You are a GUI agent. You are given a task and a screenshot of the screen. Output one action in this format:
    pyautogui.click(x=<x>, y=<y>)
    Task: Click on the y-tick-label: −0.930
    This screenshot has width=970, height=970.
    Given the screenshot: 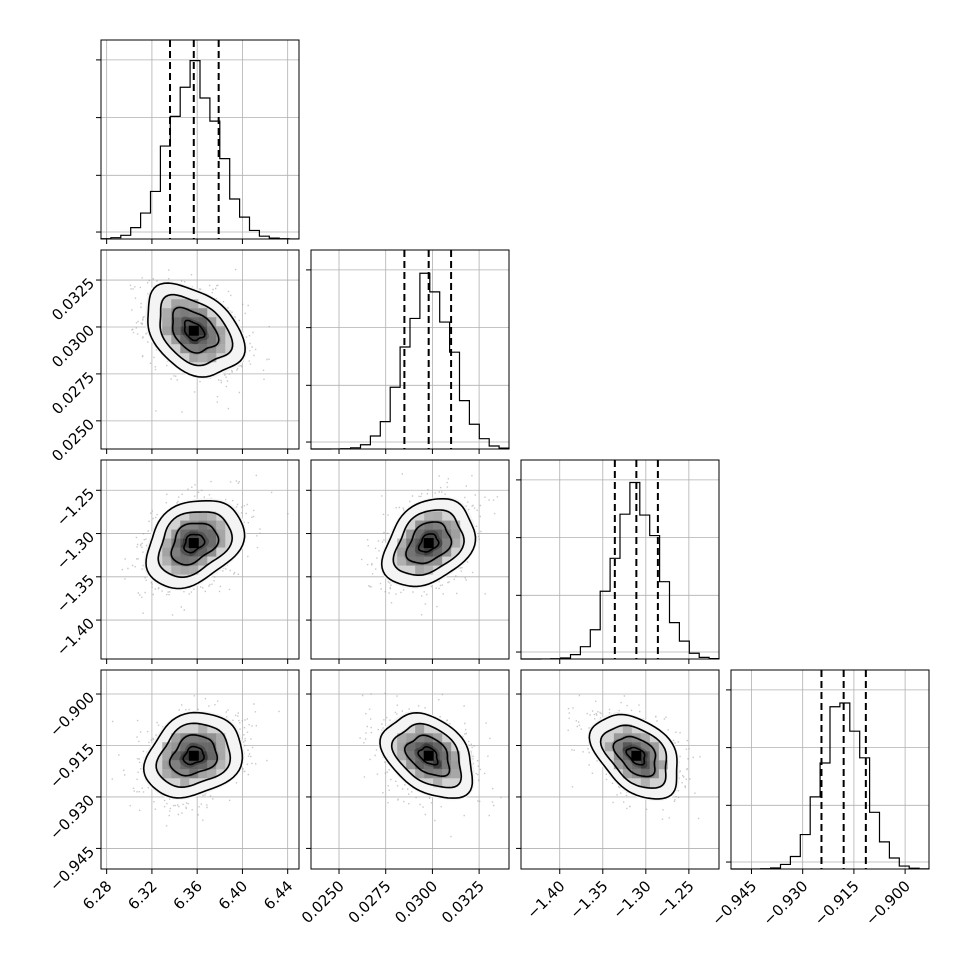 What is the action you would take?
    pyautogui.click(x=72, y=817)
    